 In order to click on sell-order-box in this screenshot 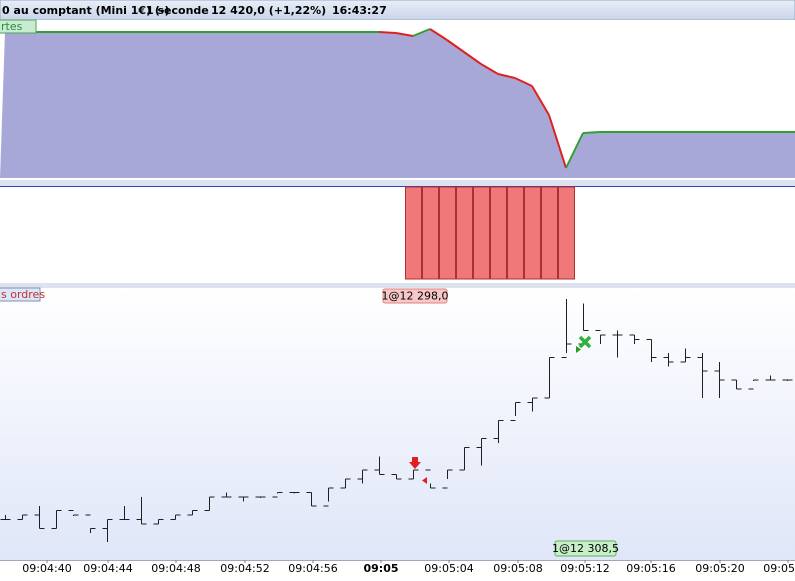, I will do `click(415, 296)`.